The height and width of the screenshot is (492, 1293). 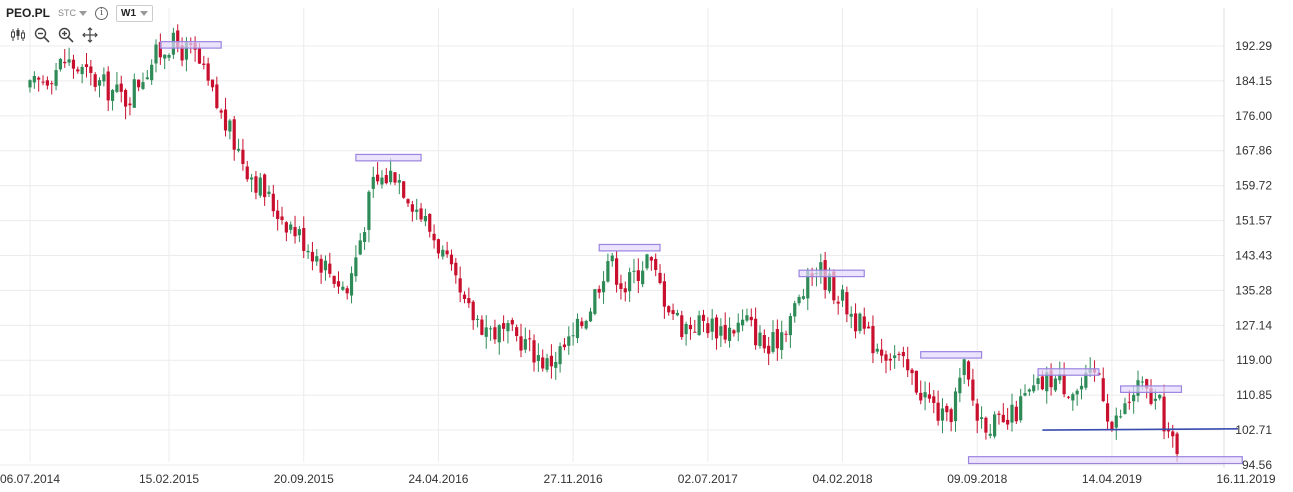 What do you see at coordinates (1253, 255) in the screenshot?
I see `y-tick-label: 143.43` at bounding box center [1253, 255].